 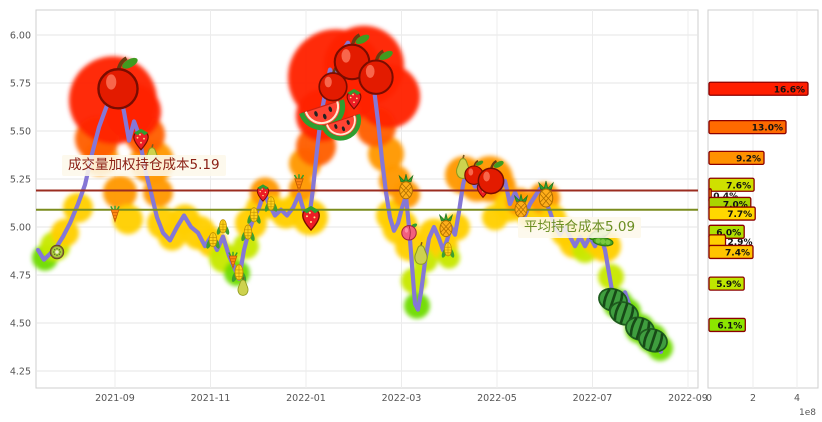 What do you see at coordinates (735, 205) in the screenshot?
I see `holders-bar-label: 7.0%` at bounding box center [735, 205].